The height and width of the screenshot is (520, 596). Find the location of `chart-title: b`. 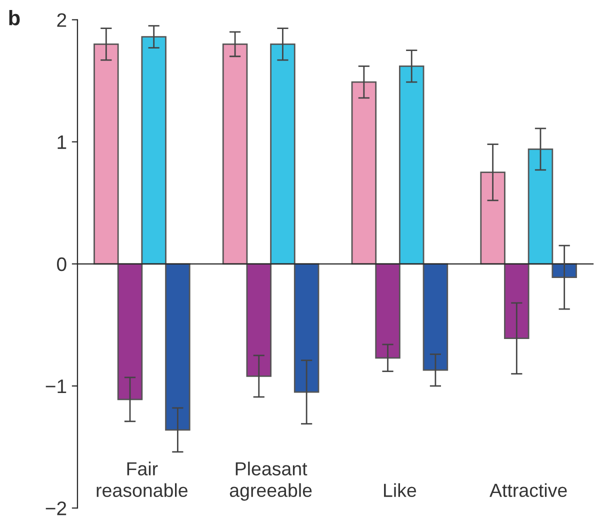

chart-title: b is located at coordinates (14, 18).